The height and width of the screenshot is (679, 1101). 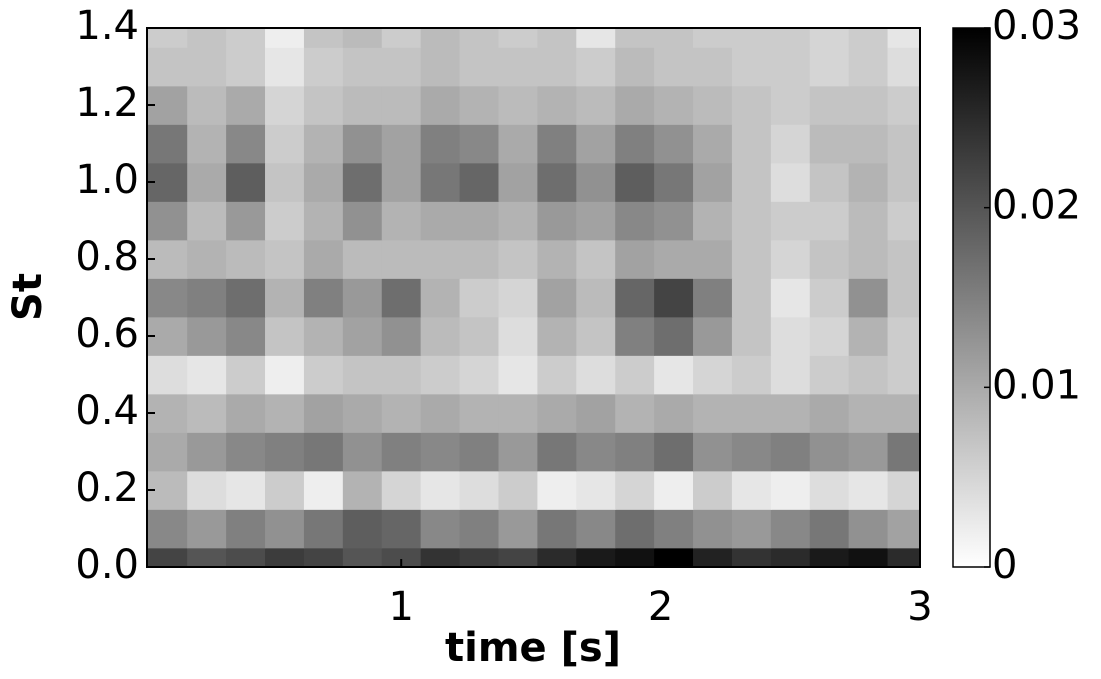 I want to click on y-tick-label: 0.8, so click(x=107, y=257).